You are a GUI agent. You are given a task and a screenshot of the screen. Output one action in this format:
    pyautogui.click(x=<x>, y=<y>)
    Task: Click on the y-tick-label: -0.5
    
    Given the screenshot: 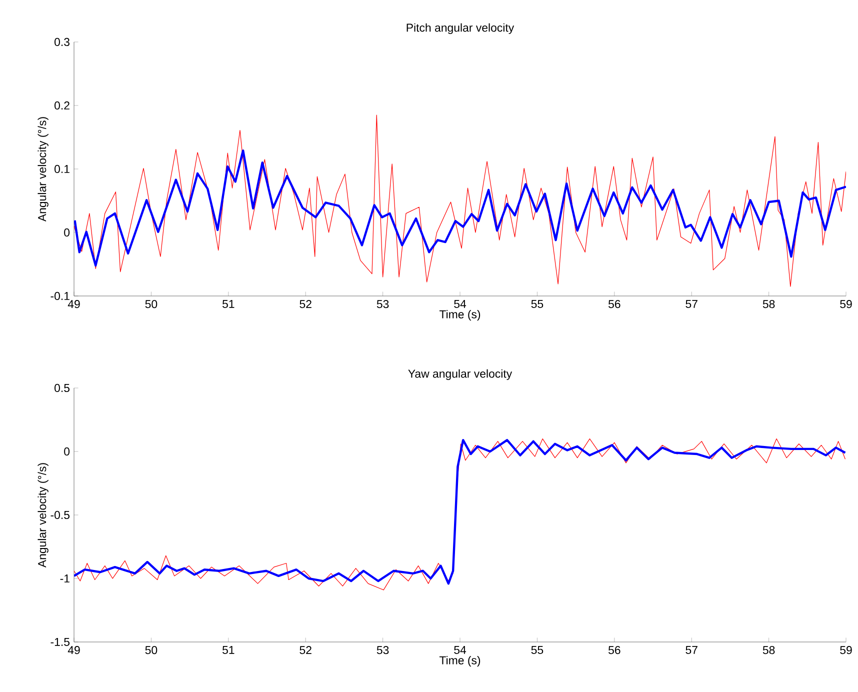 What is the action you would take?
    pyautogui.click(x=60, y=515)
    